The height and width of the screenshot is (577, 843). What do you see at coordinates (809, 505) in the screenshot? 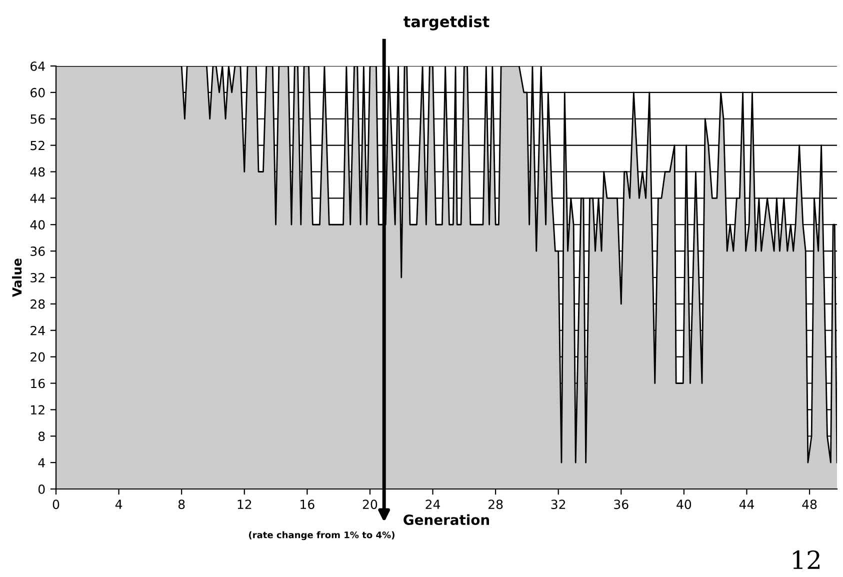
I see `x-tick-label: 48` at bounding box center [809, 505].